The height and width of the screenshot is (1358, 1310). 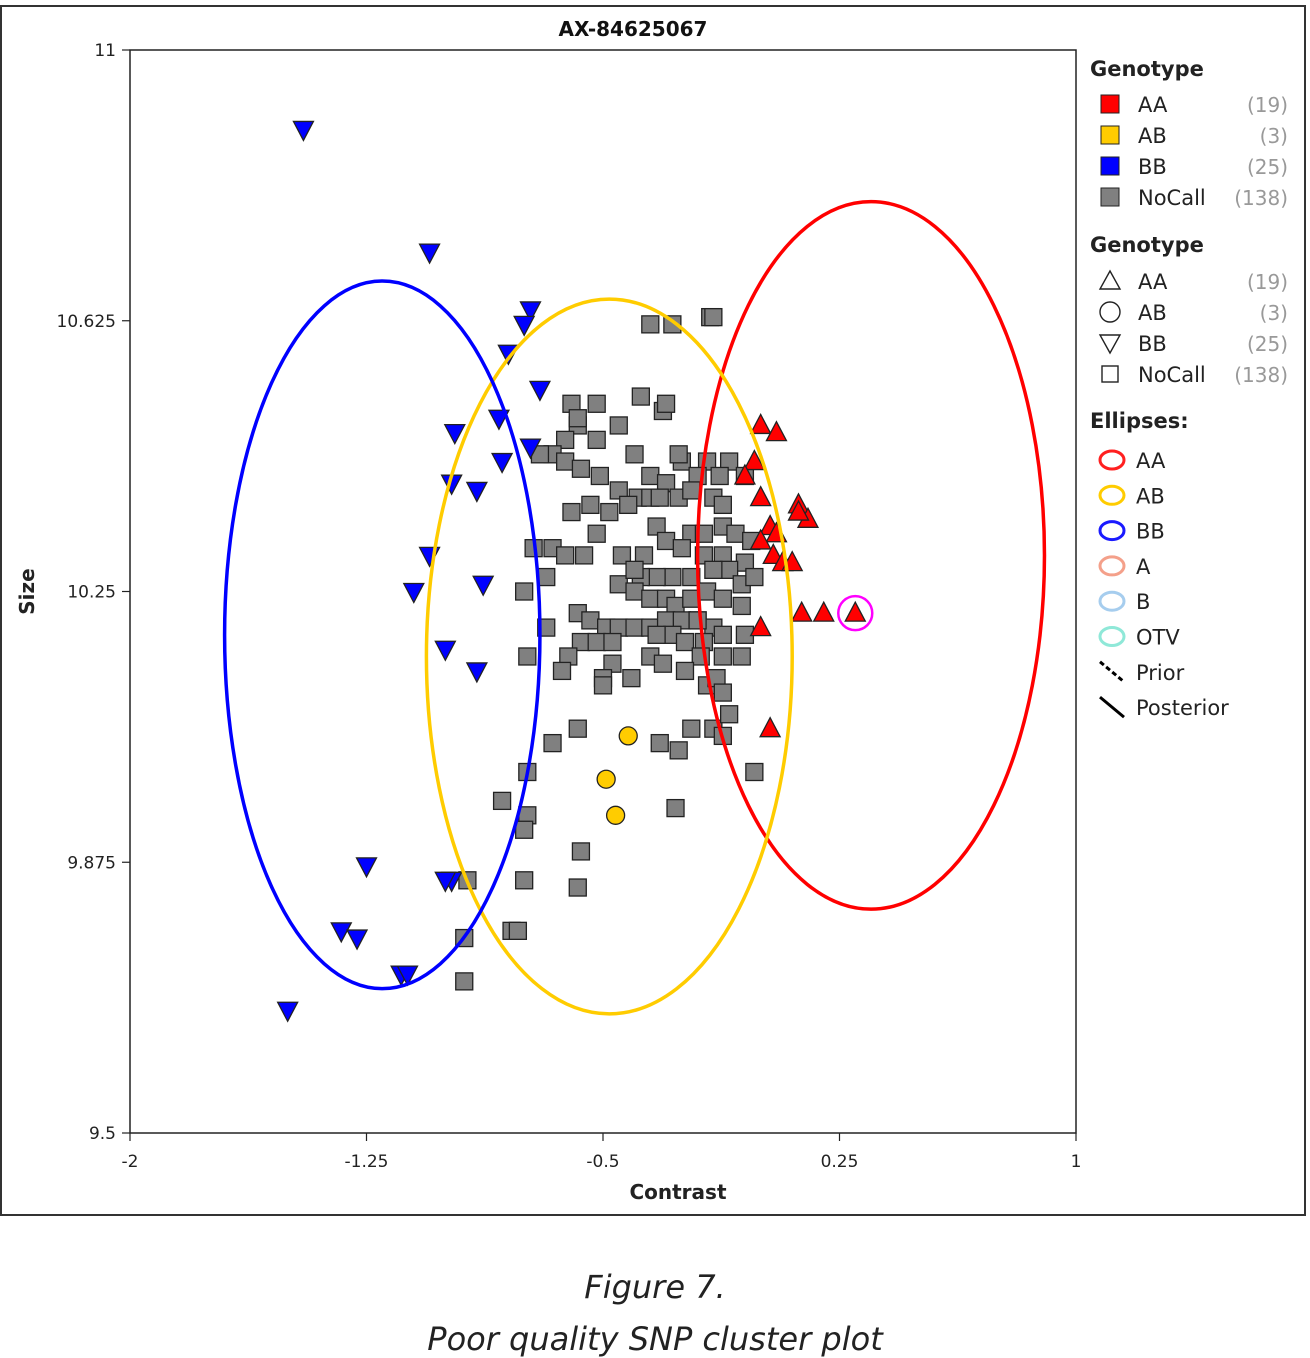 What do you see at coordinates (1139, 421) in the screenshot?
I see `legend-title-ellipses: Ellipses:` at bounding box center [1139, 421].